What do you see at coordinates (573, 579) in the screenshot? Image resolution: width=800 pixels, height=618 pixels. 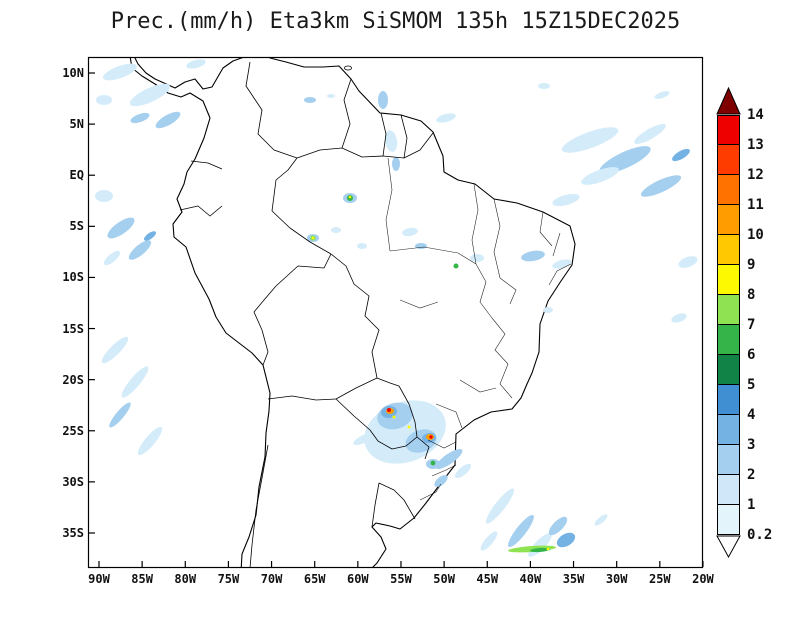 I see `x-axis-tick-label: 35W` at bounding box center [573, 579].